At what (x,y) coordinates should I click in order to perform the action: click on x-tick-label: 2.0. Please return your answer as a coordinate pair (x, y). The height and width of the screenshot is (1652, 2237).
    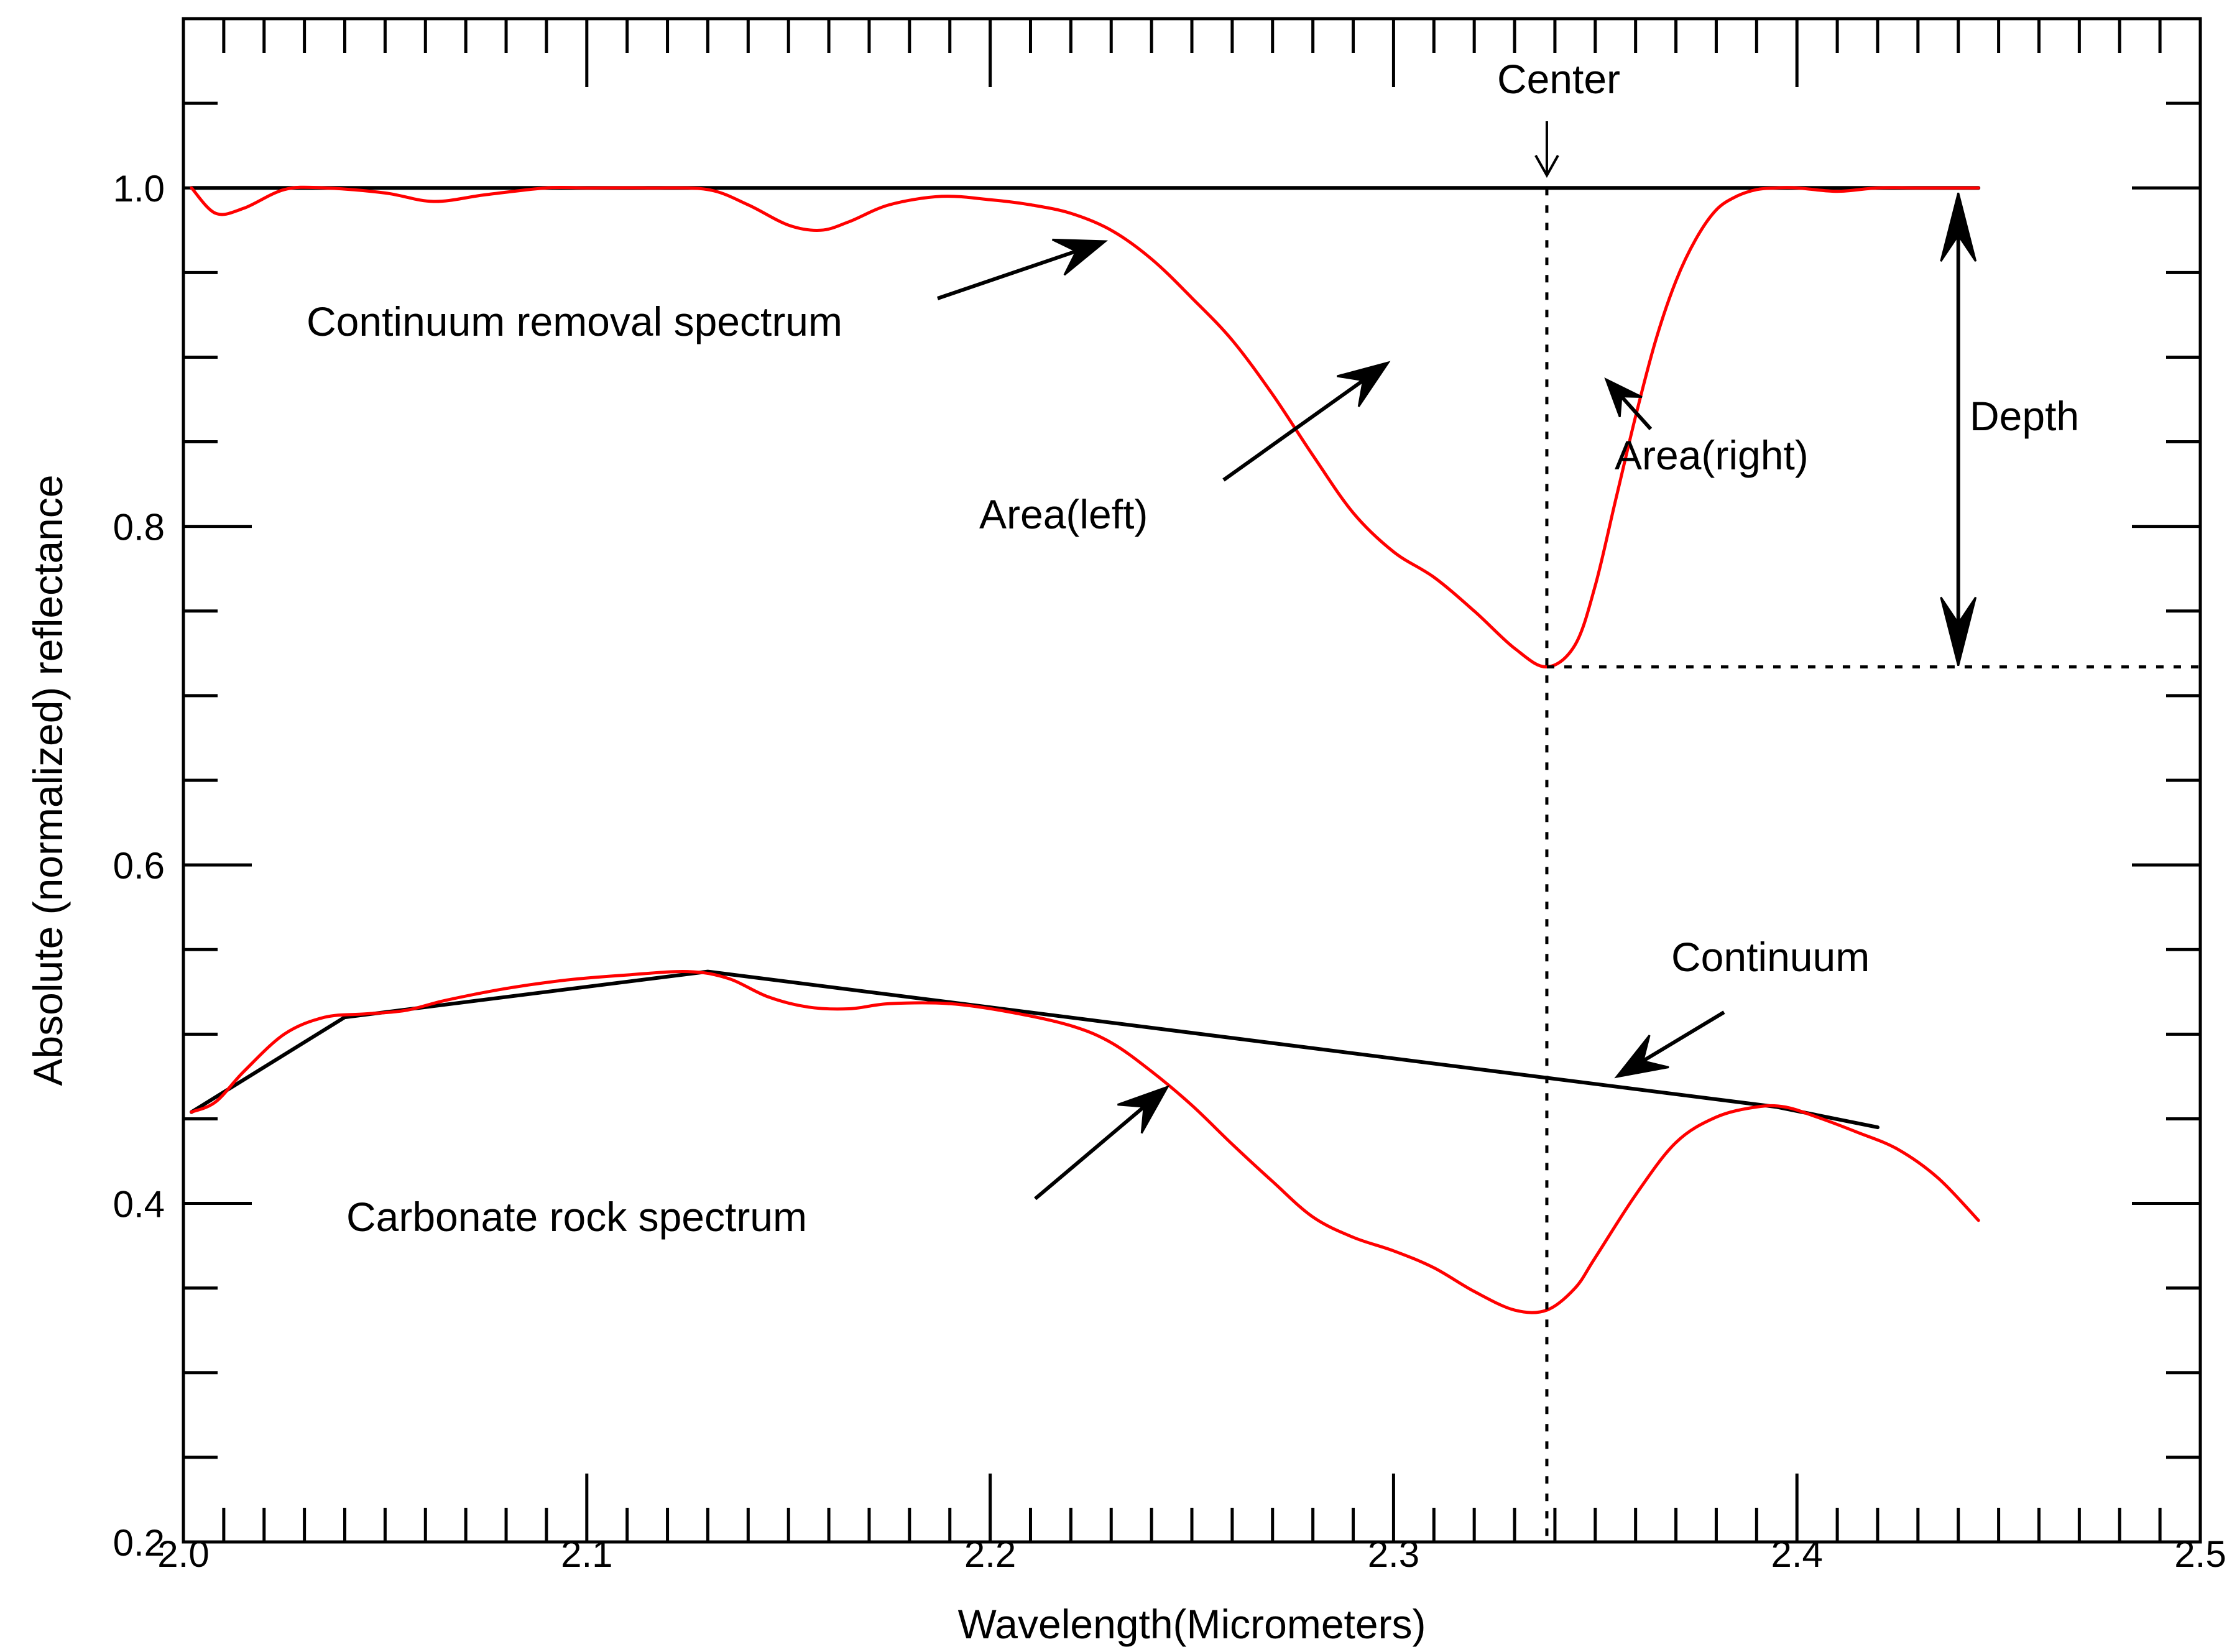
    Looking at the image, I should click on (183, 1554).